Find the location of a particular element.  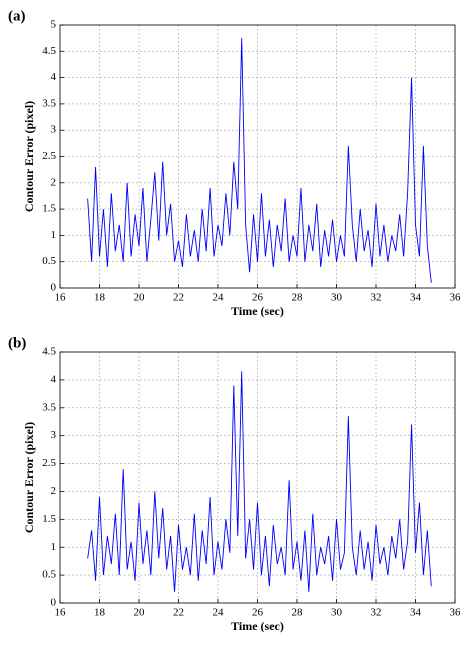

y-tick-label: 5 is located at coordinates (54, 25).